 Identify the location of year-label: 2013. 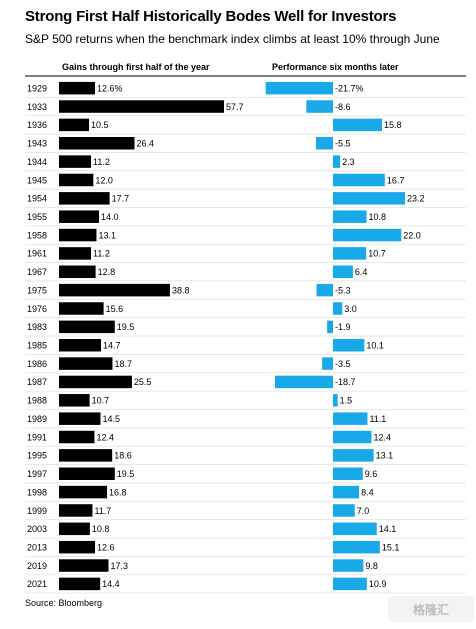
(37, 547).